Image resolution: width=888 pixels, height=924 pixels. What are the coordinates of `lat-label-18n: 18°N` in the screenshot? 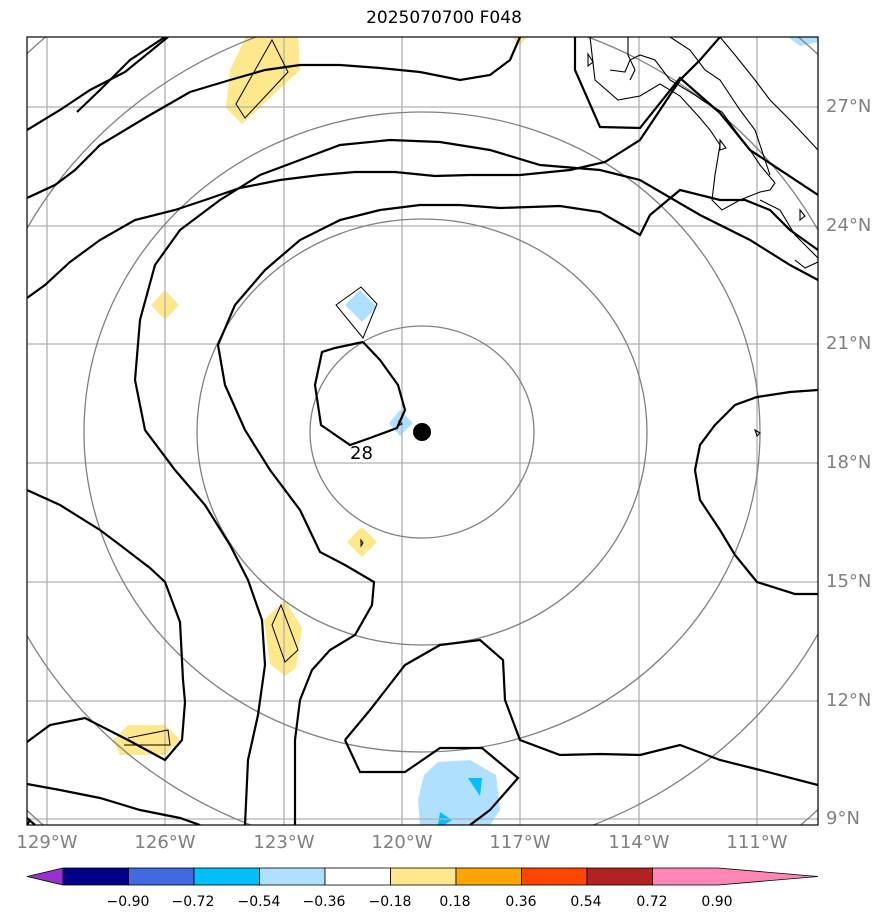 It's located at (849, 462).